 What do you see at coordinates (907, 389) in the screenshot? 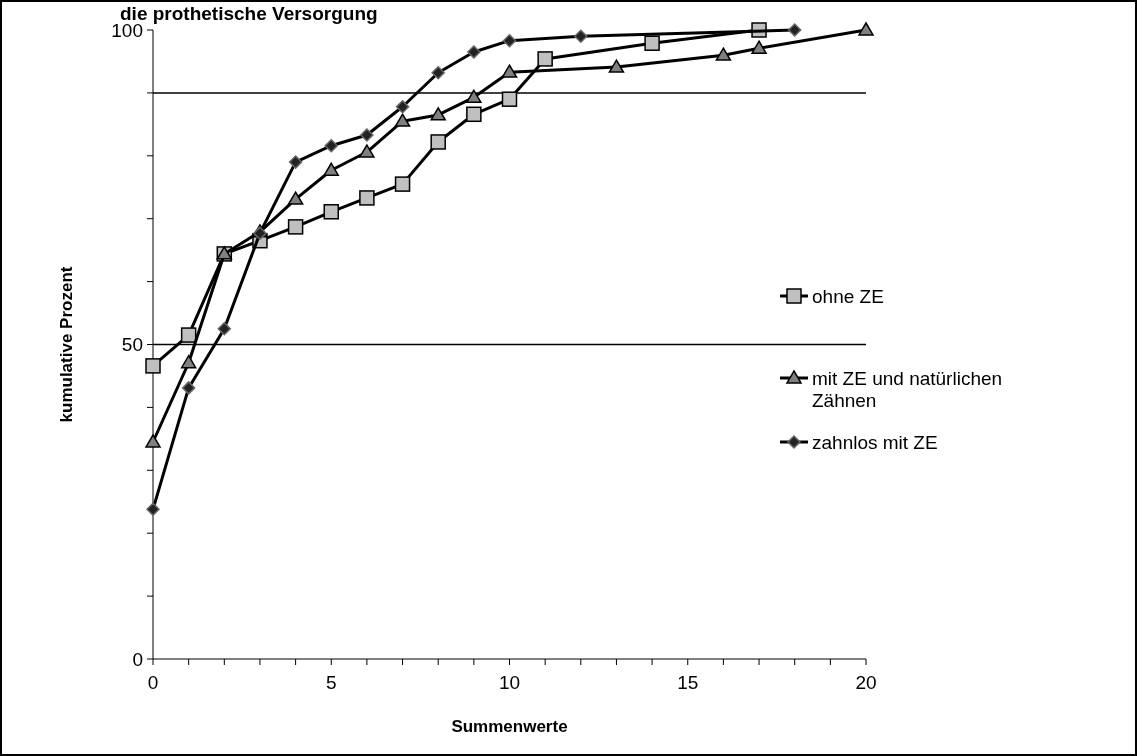
I see `legend-label: mit ZE und natürlichen Zähnen` at bounding box center [907, 389].